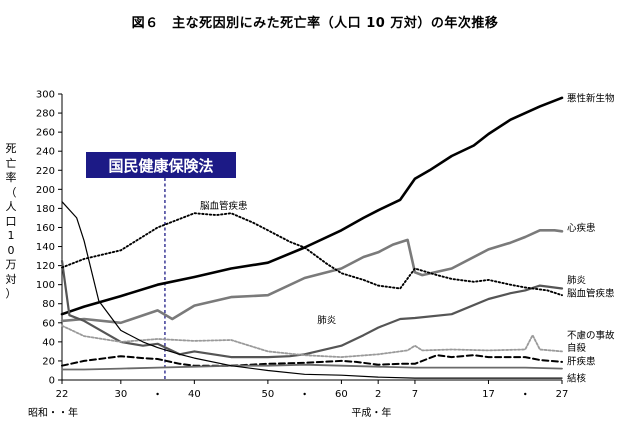 This screenshot has height=430, width=630. I want to click on y-axis-label: 死亡率（人口 1 0 万対）, so click(11, 222).